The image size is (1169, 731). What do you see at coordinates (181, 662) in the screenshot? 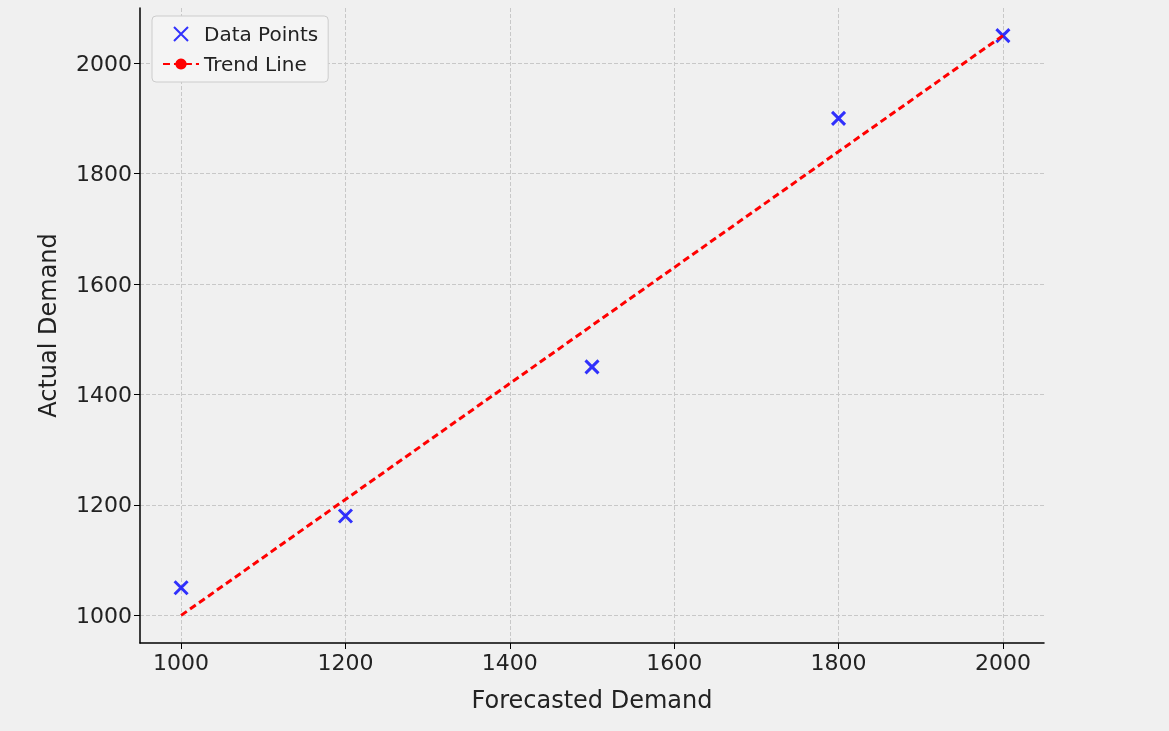
I see `x-tick-label: 1000` at bounding box center [181, 662].